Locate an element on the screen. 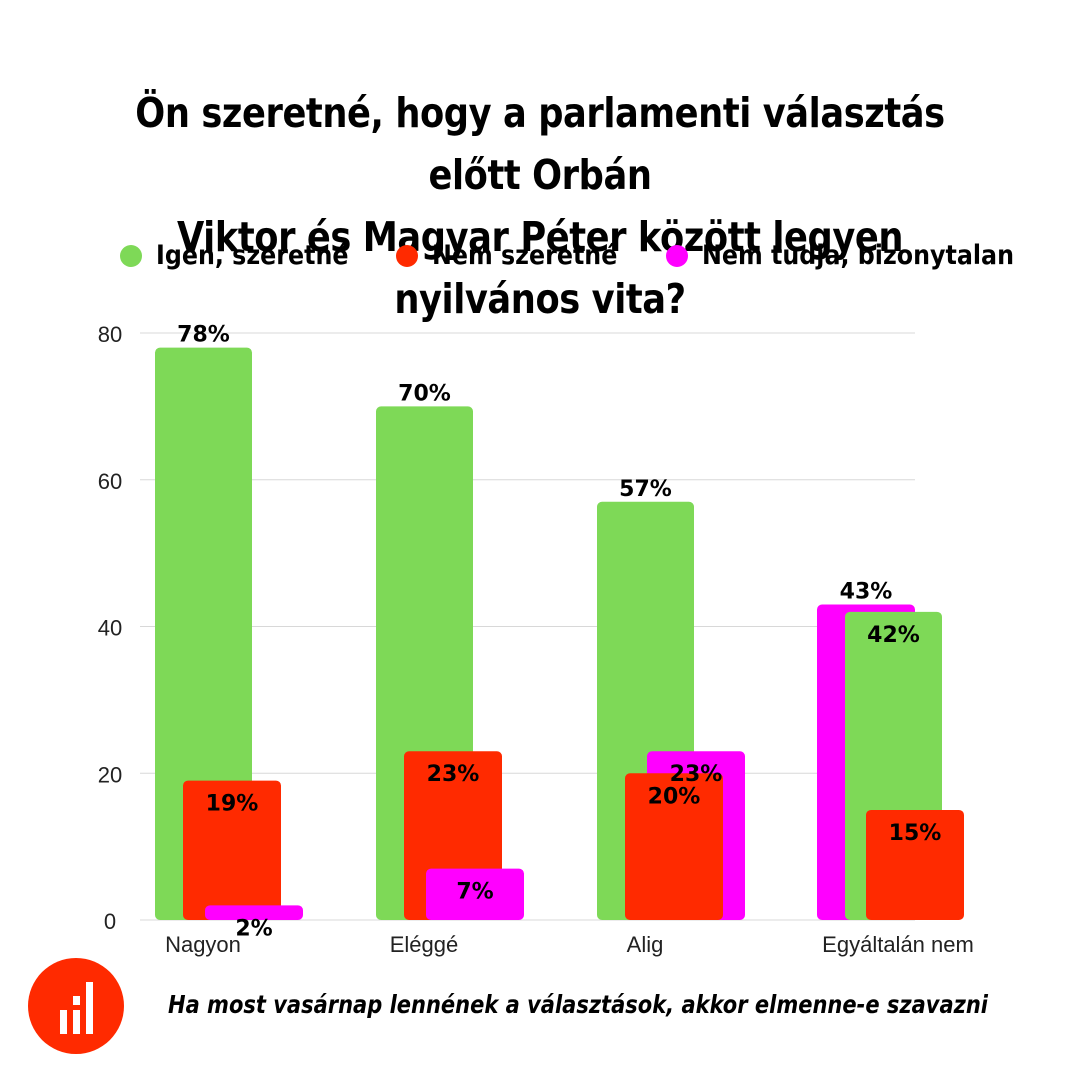 This screenshot has width=1080, height=1080. data-label: 7% is located at coordinates (474, 892).